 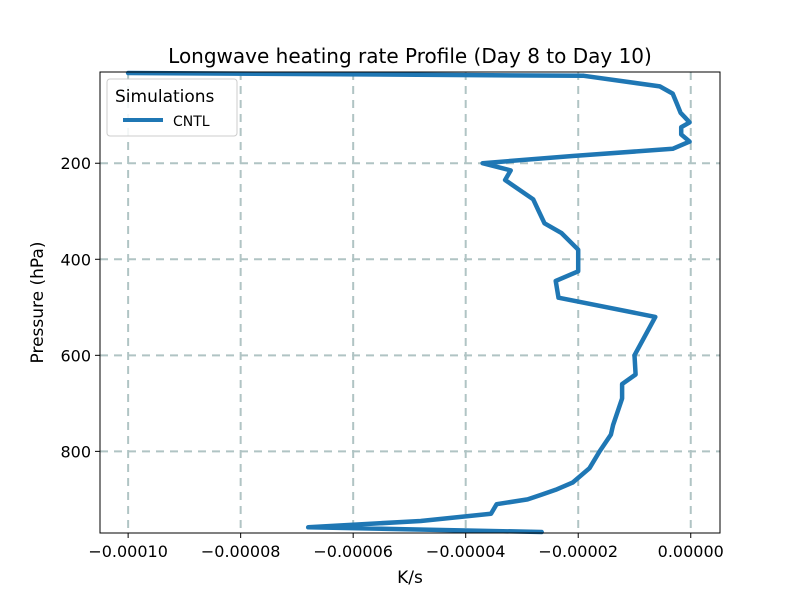 What do you see at coordinates (410, 578) in the screenshot?
I see `x-axis-label: K/s` at bounding box center [410, 578].